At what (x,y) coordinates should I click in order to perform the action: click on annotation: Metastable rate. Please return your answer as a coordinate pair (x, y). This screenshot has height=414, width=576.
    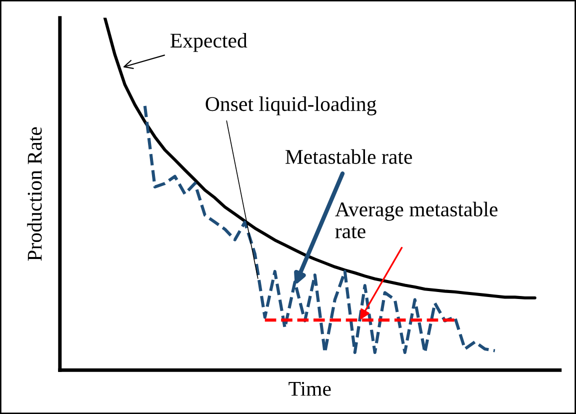
    Looking at the image, I should click on (348, 156).